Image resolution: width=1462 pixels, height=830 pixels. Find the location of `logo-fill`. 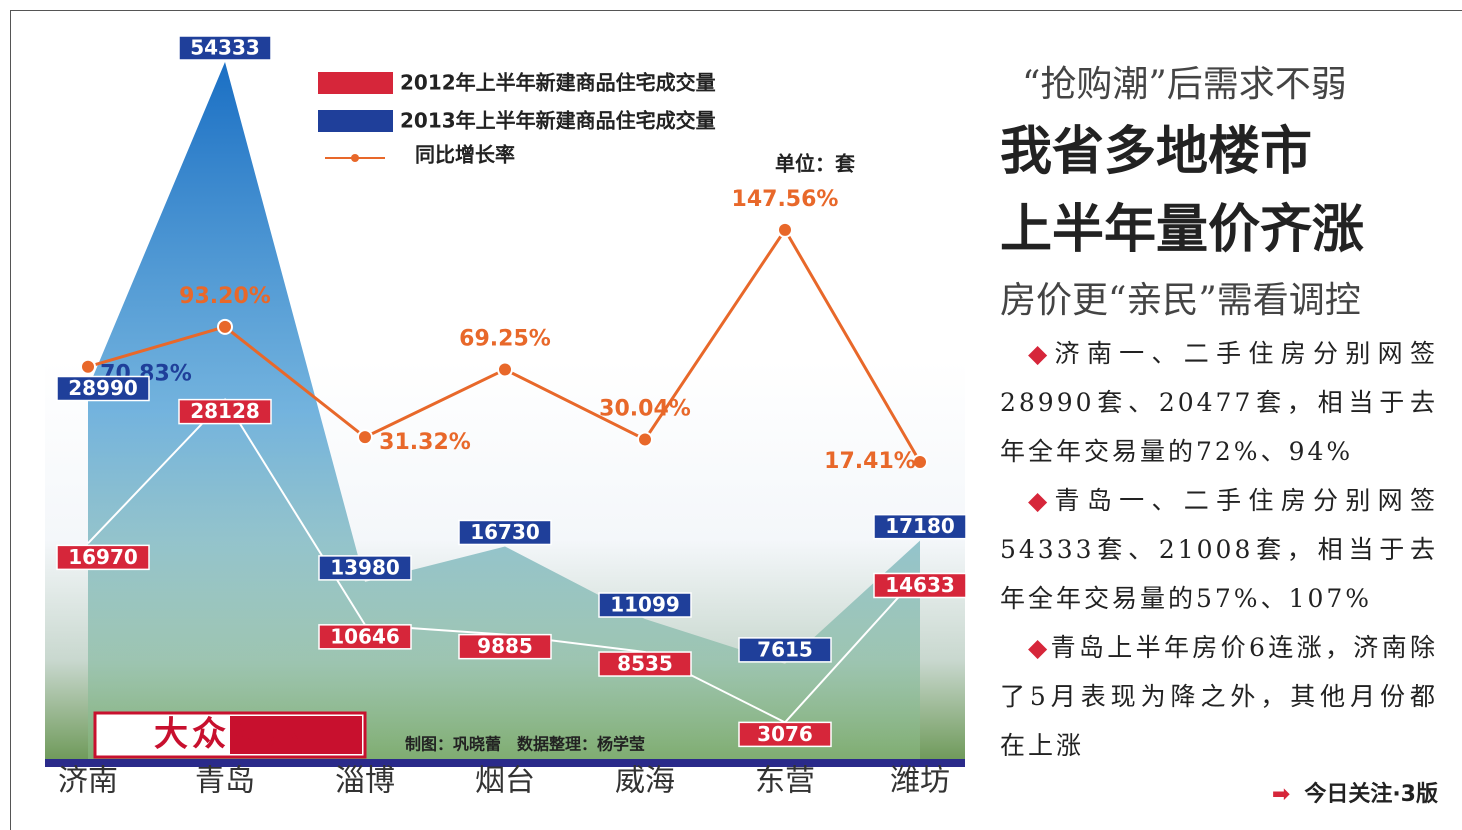

logo-fill is located at coordinates (296, 735).